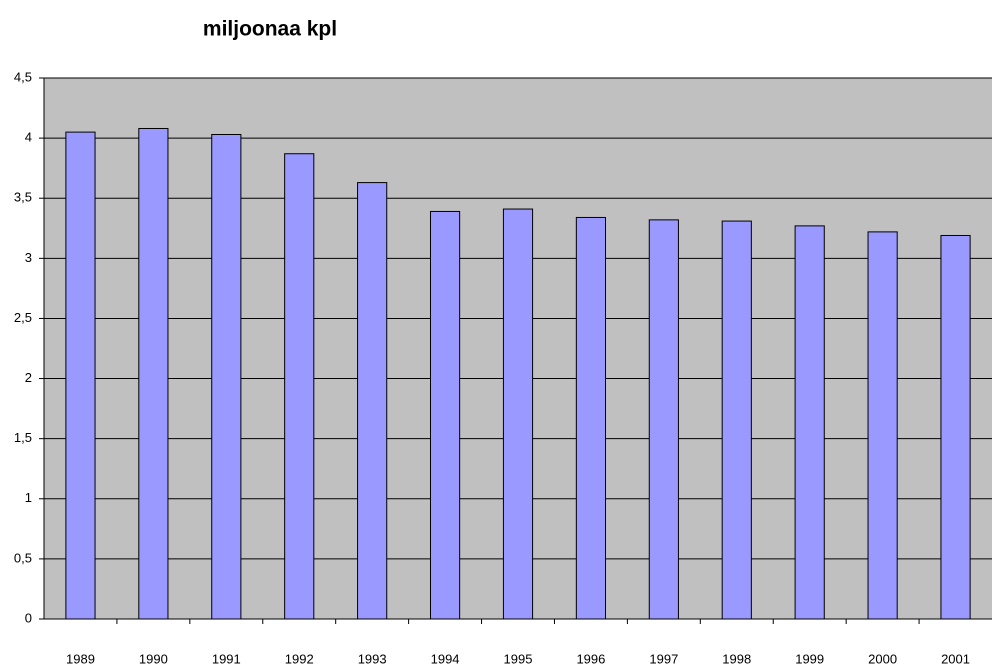 Image resolution: width=993 pixels, height=668 pixels. What do you see at coordinates (955, 658) in the screenshot?
I see `x-tick-label: 2001` at bounding box center [955, 658].